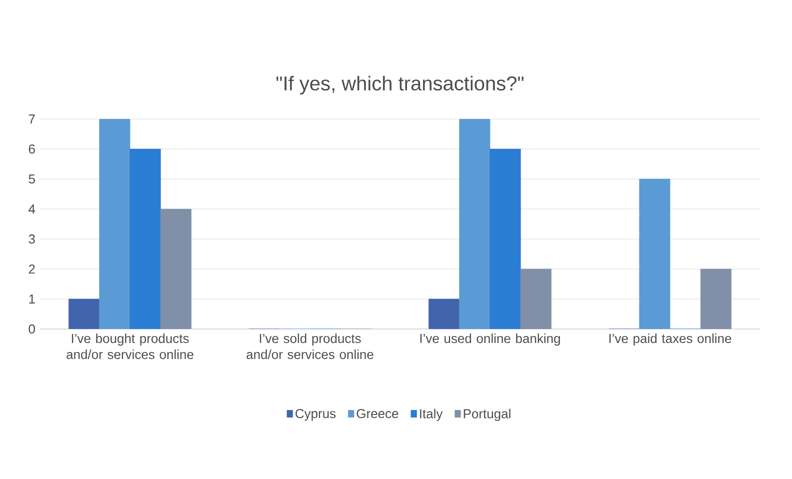  Describe the element at coordinates (377, 413) in the screenshot. I see `legend-label: Greece` at that location.